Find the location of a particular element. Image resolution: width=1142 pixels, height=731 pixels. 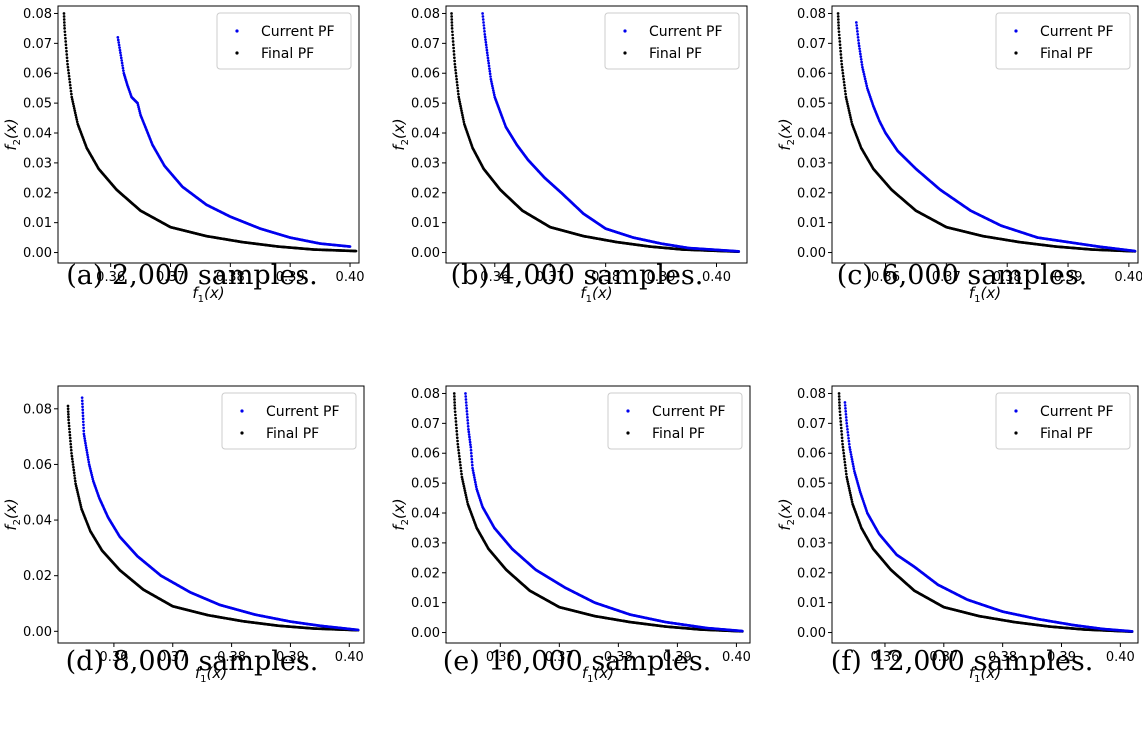

legend-label: Final PF is located at coordinates (287, 54).